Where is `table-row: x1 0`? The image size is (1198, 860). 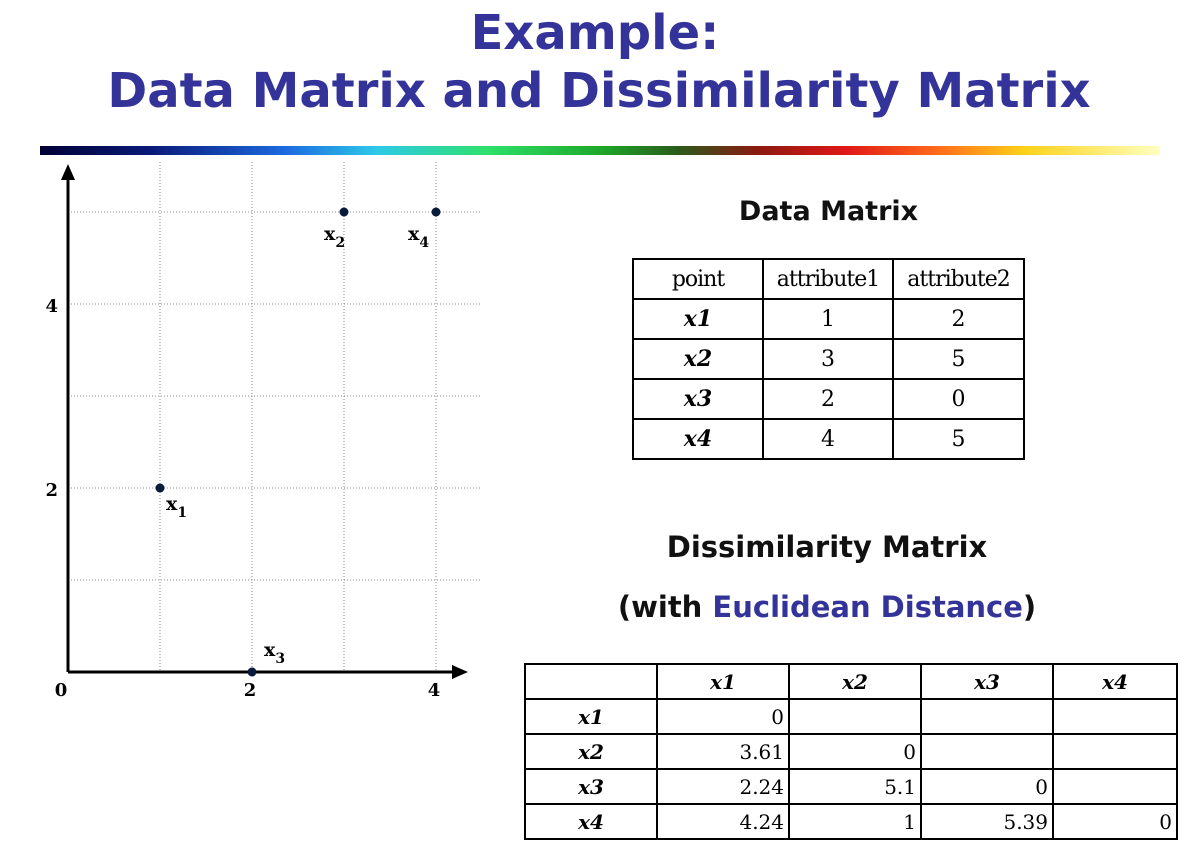
table-row: x1 0 is located at coordinates (851, 716).